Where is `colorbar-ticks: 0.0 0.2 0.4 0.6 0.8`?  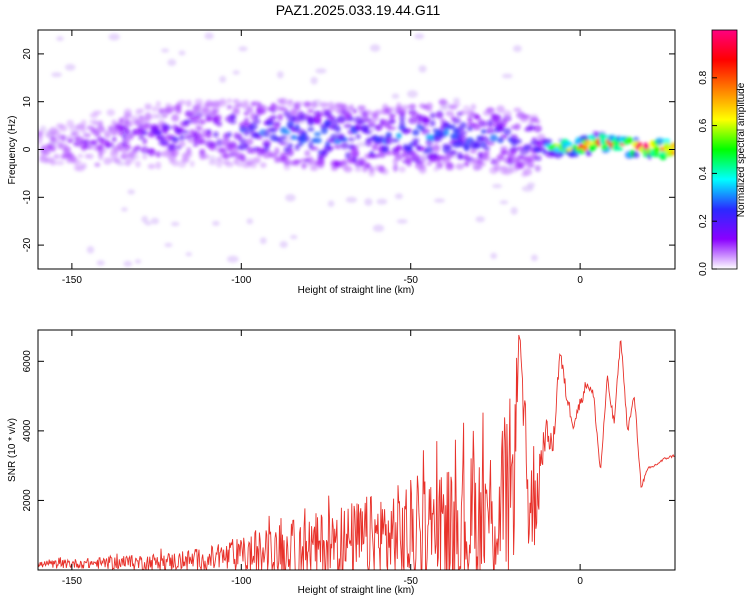 colorbar-ticks: 0.0 0.2 0.4 0.6 0.8 is located at coordinates (707, 173).